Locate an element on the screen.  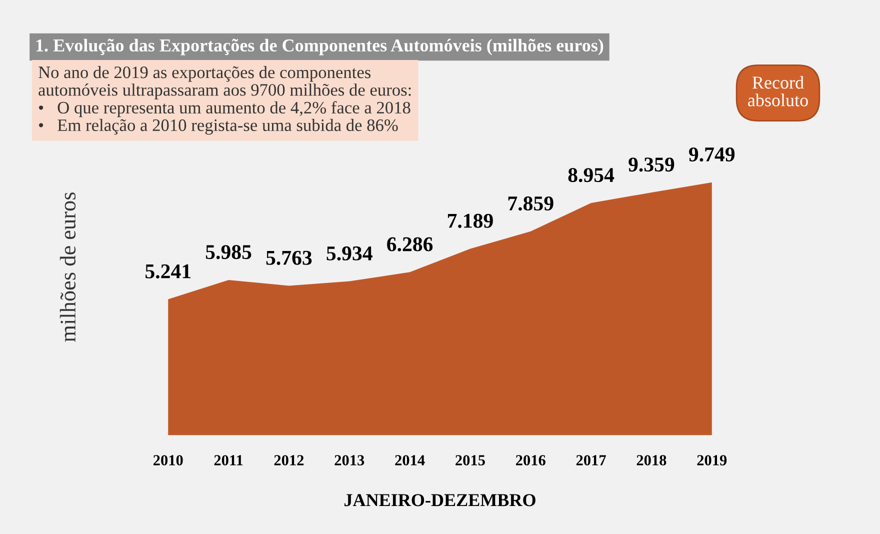
x-tick-label: 2013 is located at coordinates (349, 460).